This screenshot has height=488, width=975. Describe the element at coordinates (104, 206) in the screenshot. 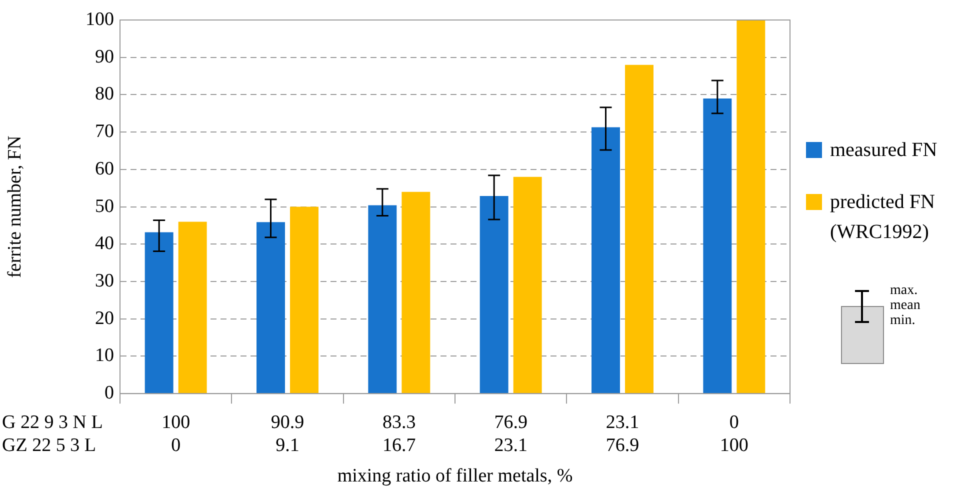

I see `y-tick-label: 50` at that location.